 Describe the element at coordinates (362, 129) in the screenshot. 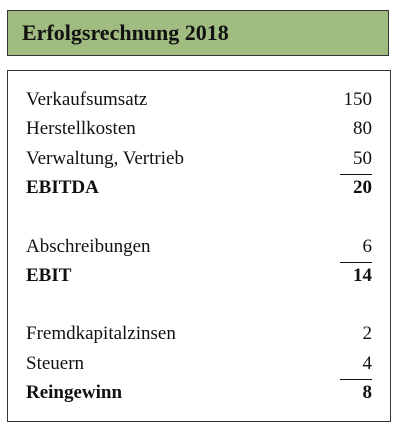

I see `item-value: 80` at that location.